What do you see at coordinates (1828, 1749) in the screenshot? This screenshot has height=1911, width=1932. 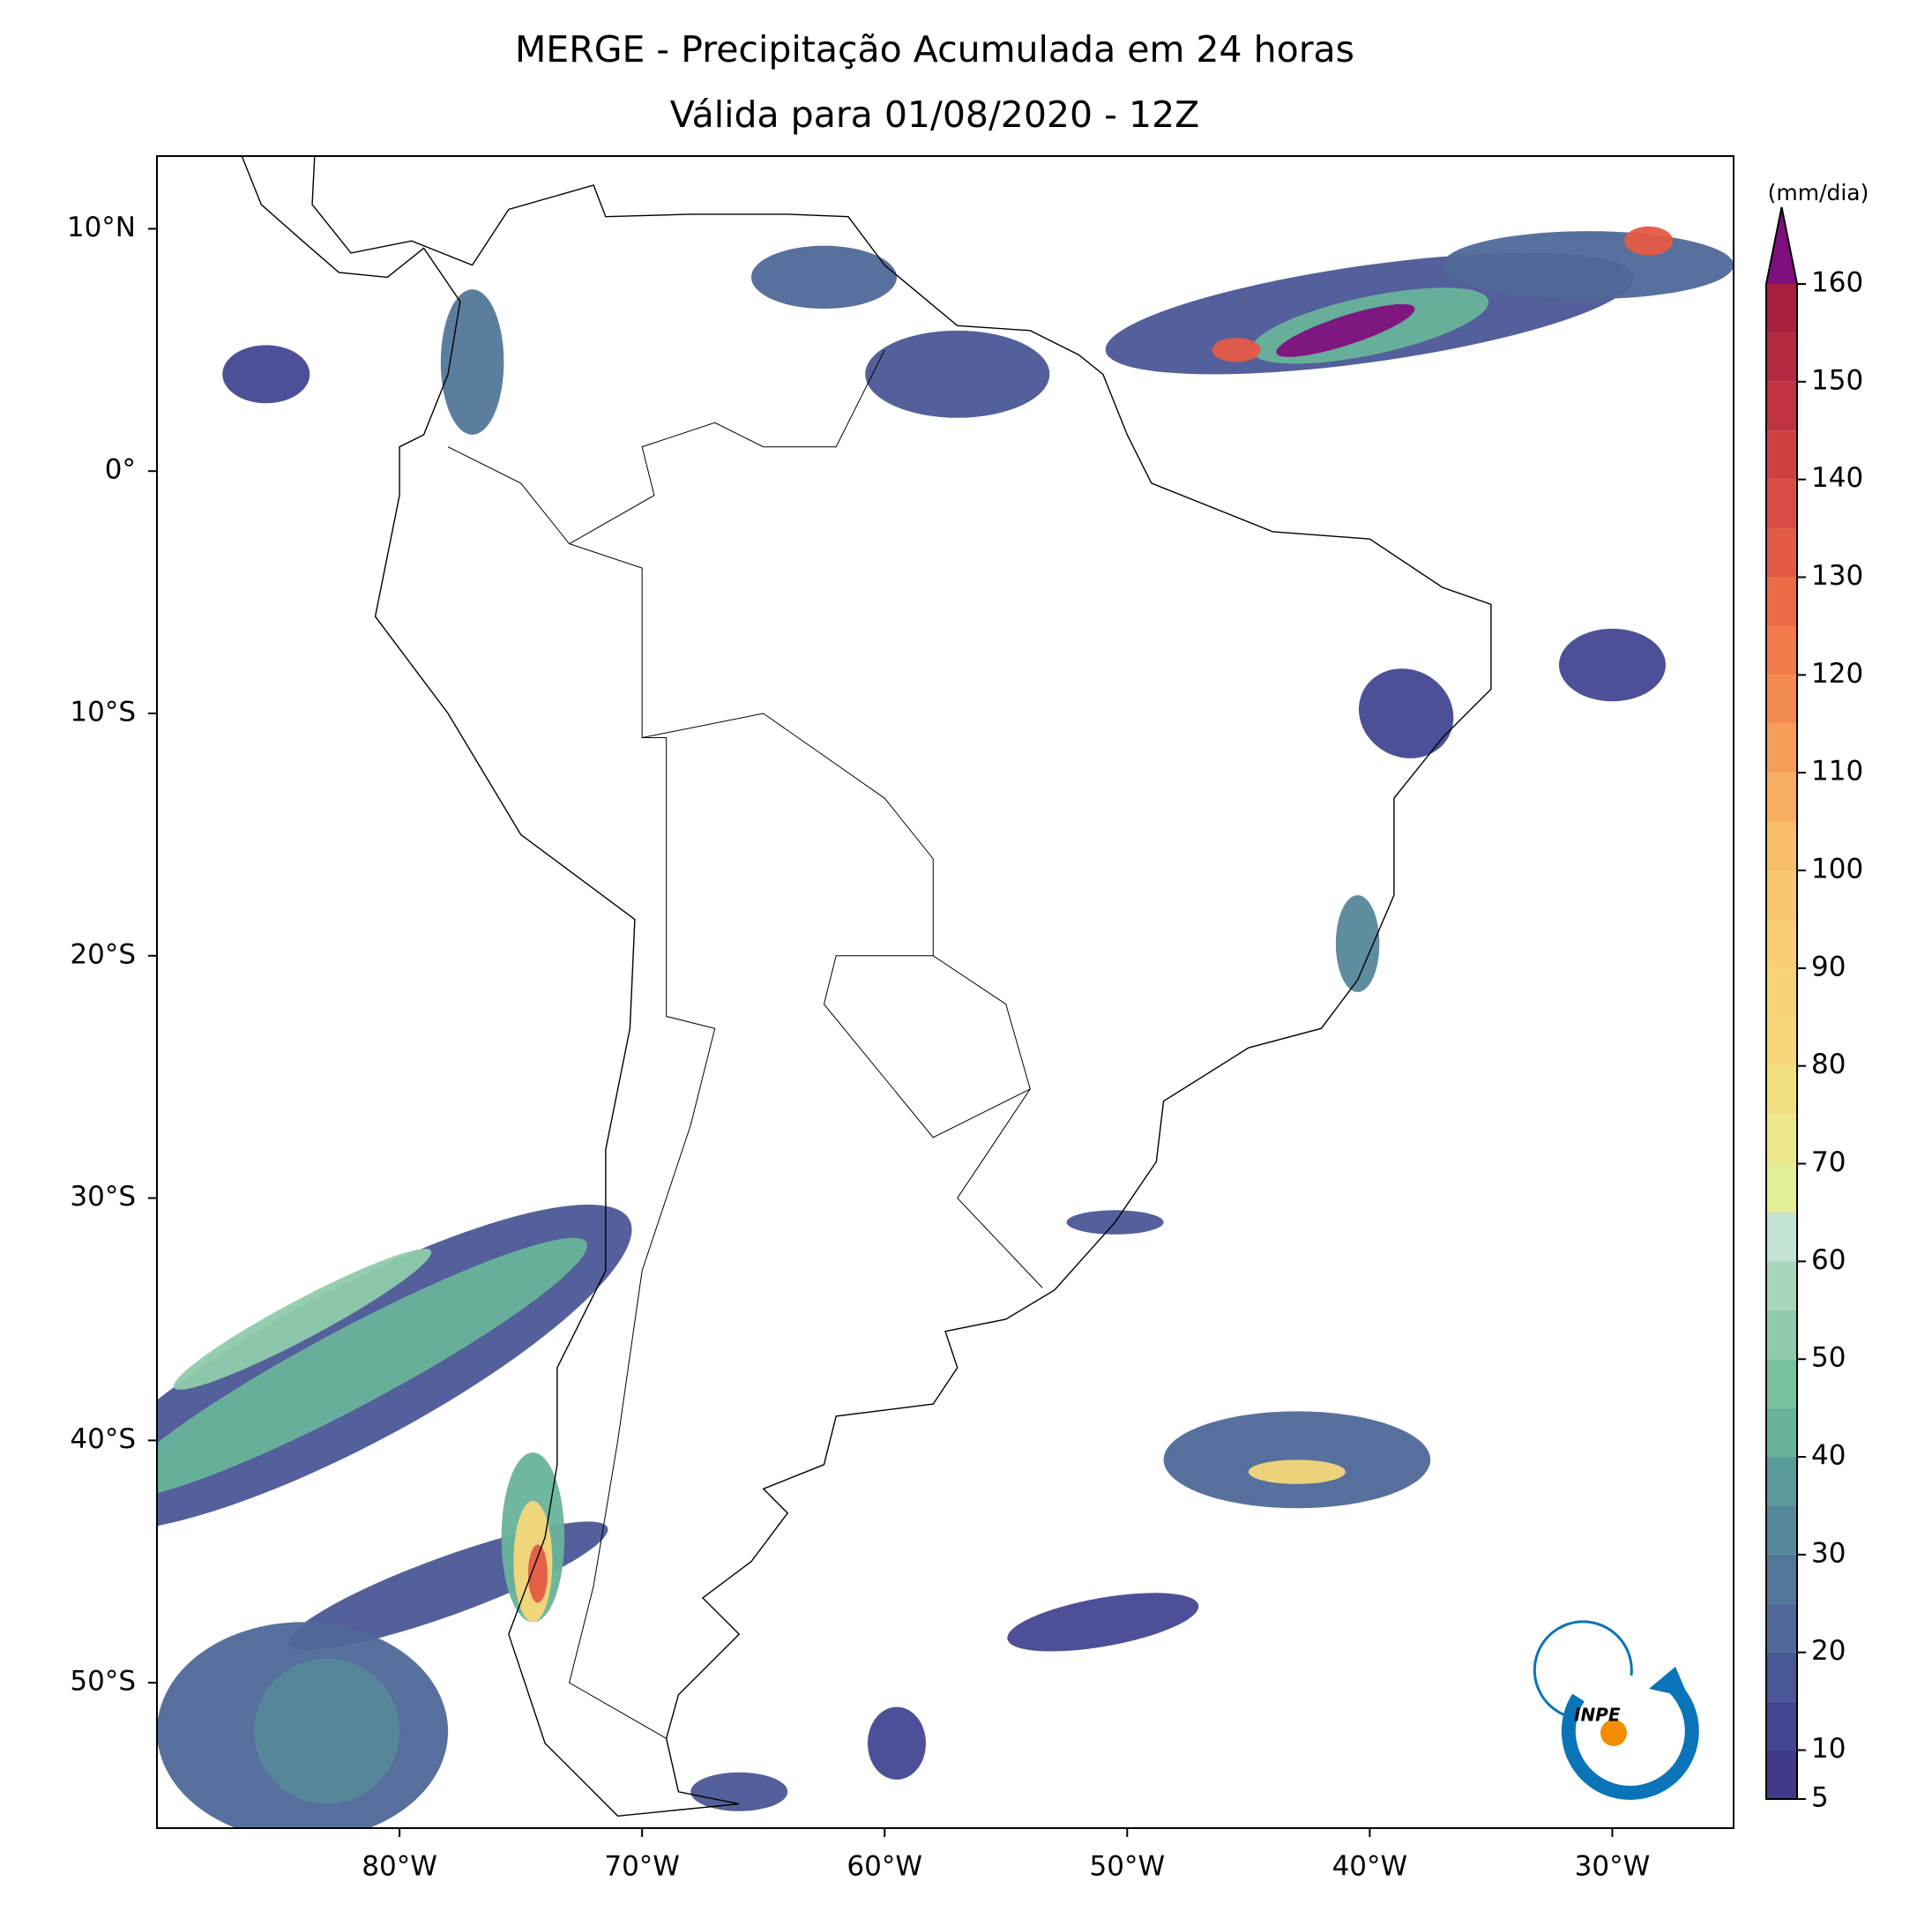 I see `colorbar-tick-label: 10` at bounding box center [1828, 1749].